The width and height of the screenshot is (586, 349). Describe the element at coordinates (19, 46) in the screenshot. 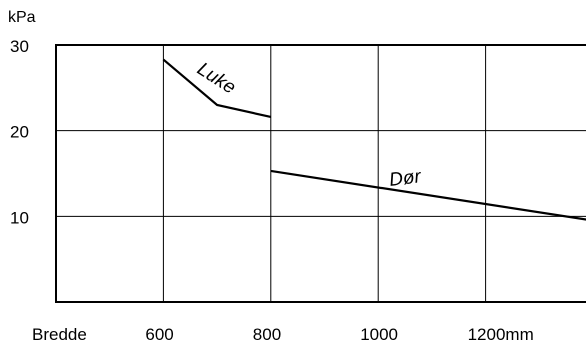

I see `y-tick-label-2: 30` at that location.